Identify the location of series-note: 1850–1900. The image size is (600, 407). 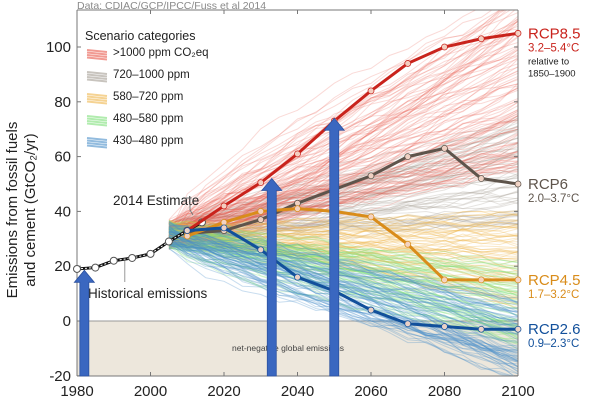
(552, 73).